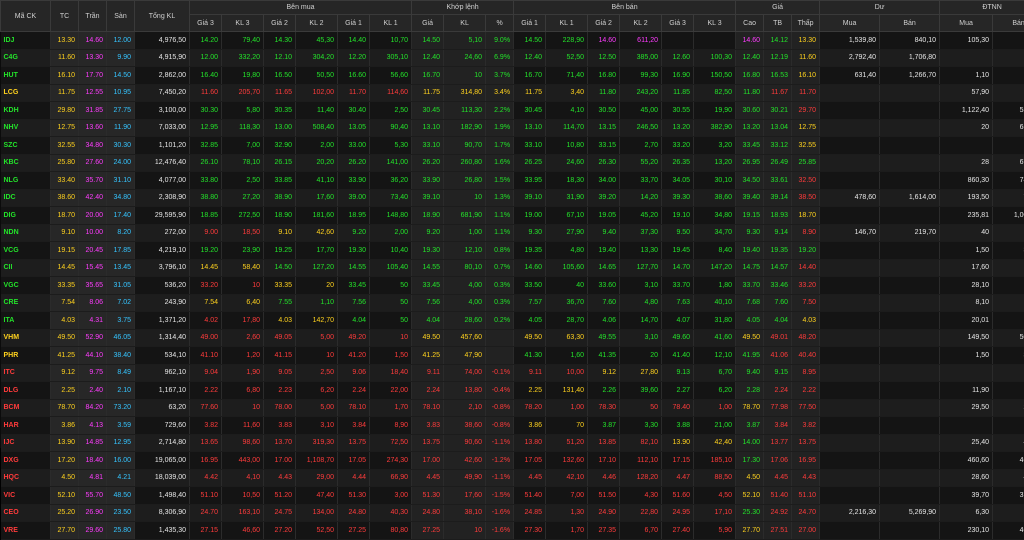 The image size is (1024, 540). I want to click on symbol-cell: CII, so click(26, 268).